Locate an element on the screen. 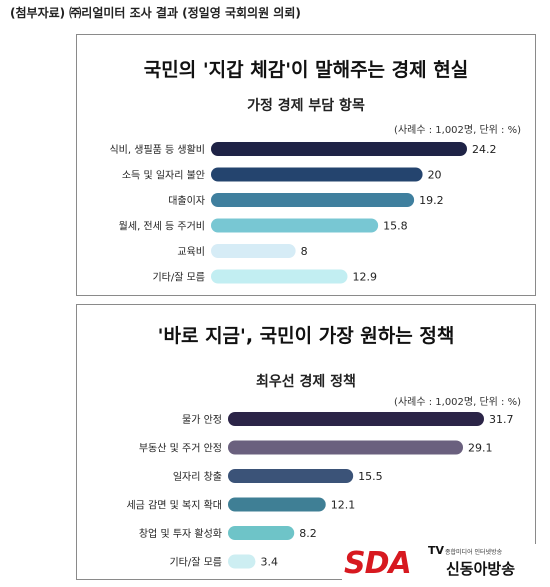 The height and width of the screenshot is (587, 550). value-label: 8 is located at coordinates (304, 251).